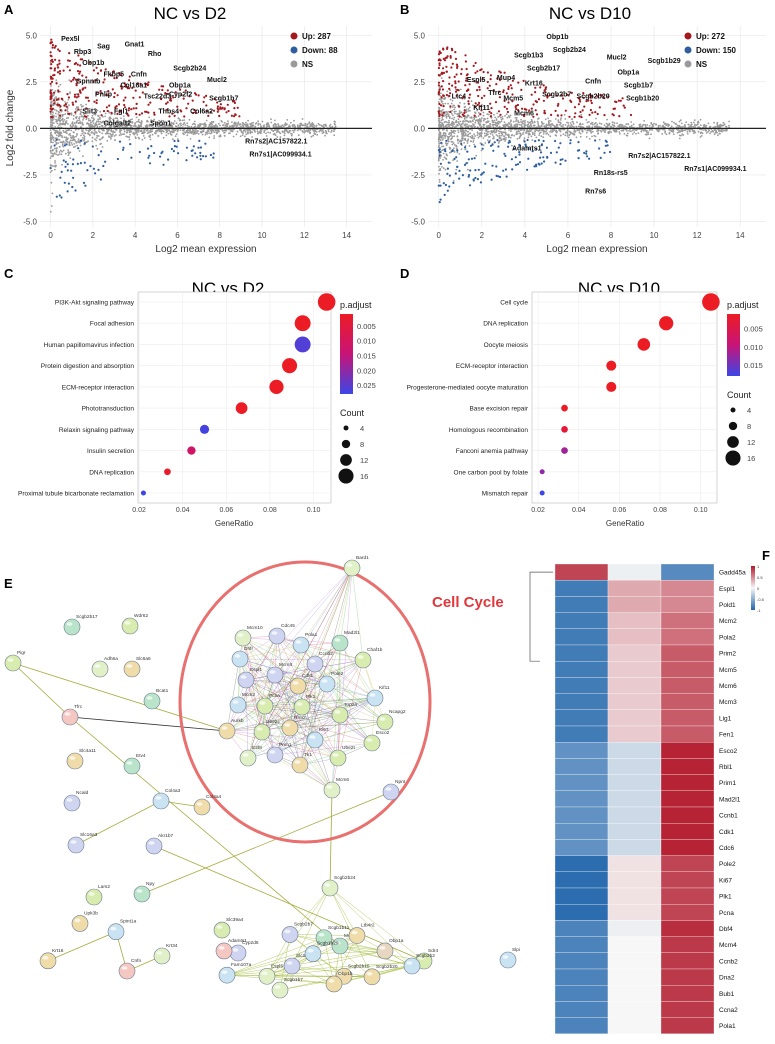 The image size is (775, 1044). What do you see at coordinates (89, 111) in the screenshot?
I see `gene-label: Slit3` at bounding box center [89, 111].